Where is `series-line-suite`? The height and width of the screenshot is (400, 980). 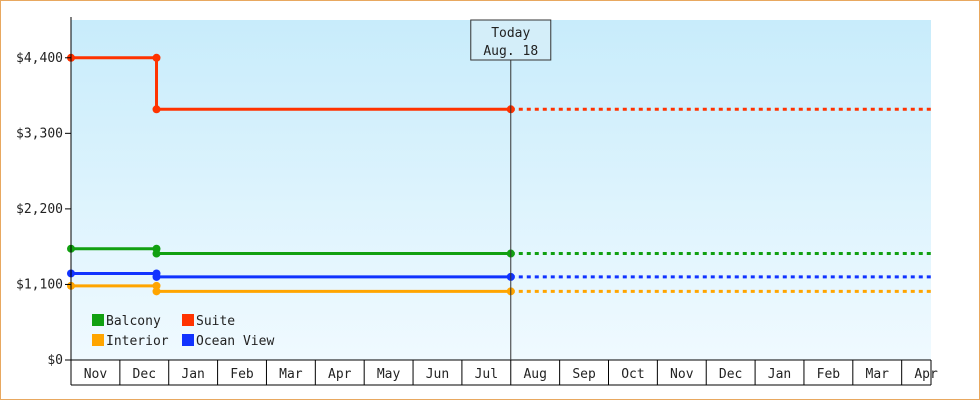
series-line-suite is located at coordinates (291, 83).